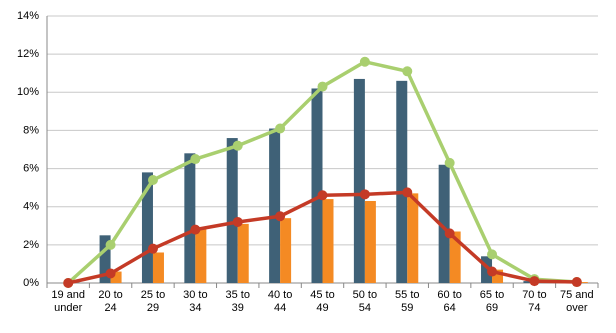 The width and height of the screenshot is (616, 333). I want to click on x-tick-label: 19 and under, so click(68, 301).